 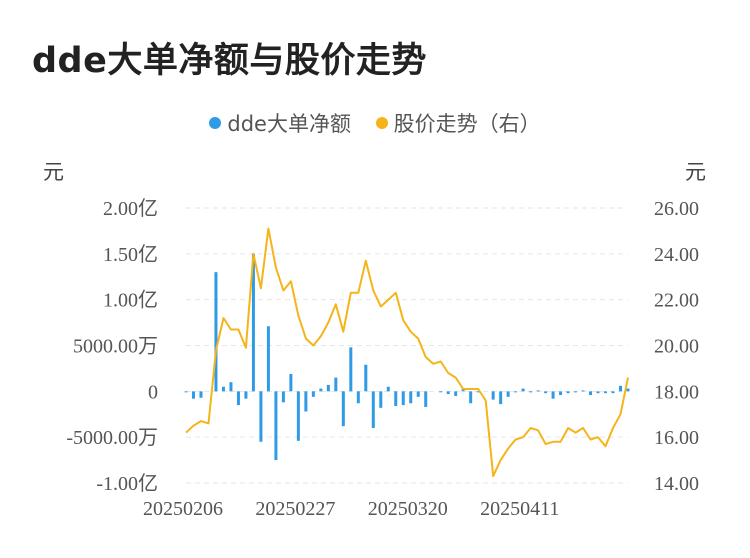 What do you see at coordinates (695, 172) in the screenshot?
I see `right-axis-unit: 元` at bounding box center [695, 172].